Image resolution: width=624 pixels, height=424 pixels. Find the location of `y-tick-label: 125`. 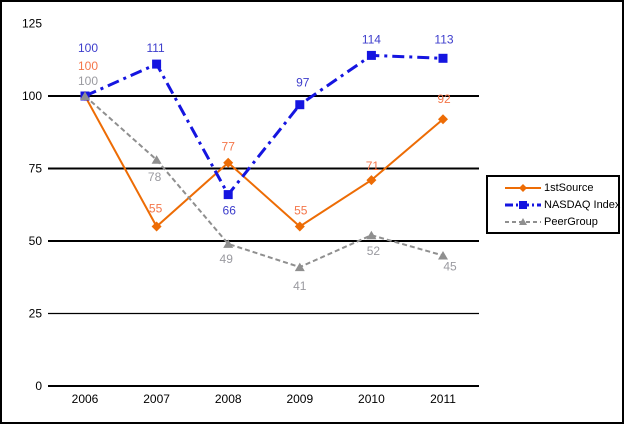

y-tick-label: 125 is located at coordinates (32, 24).